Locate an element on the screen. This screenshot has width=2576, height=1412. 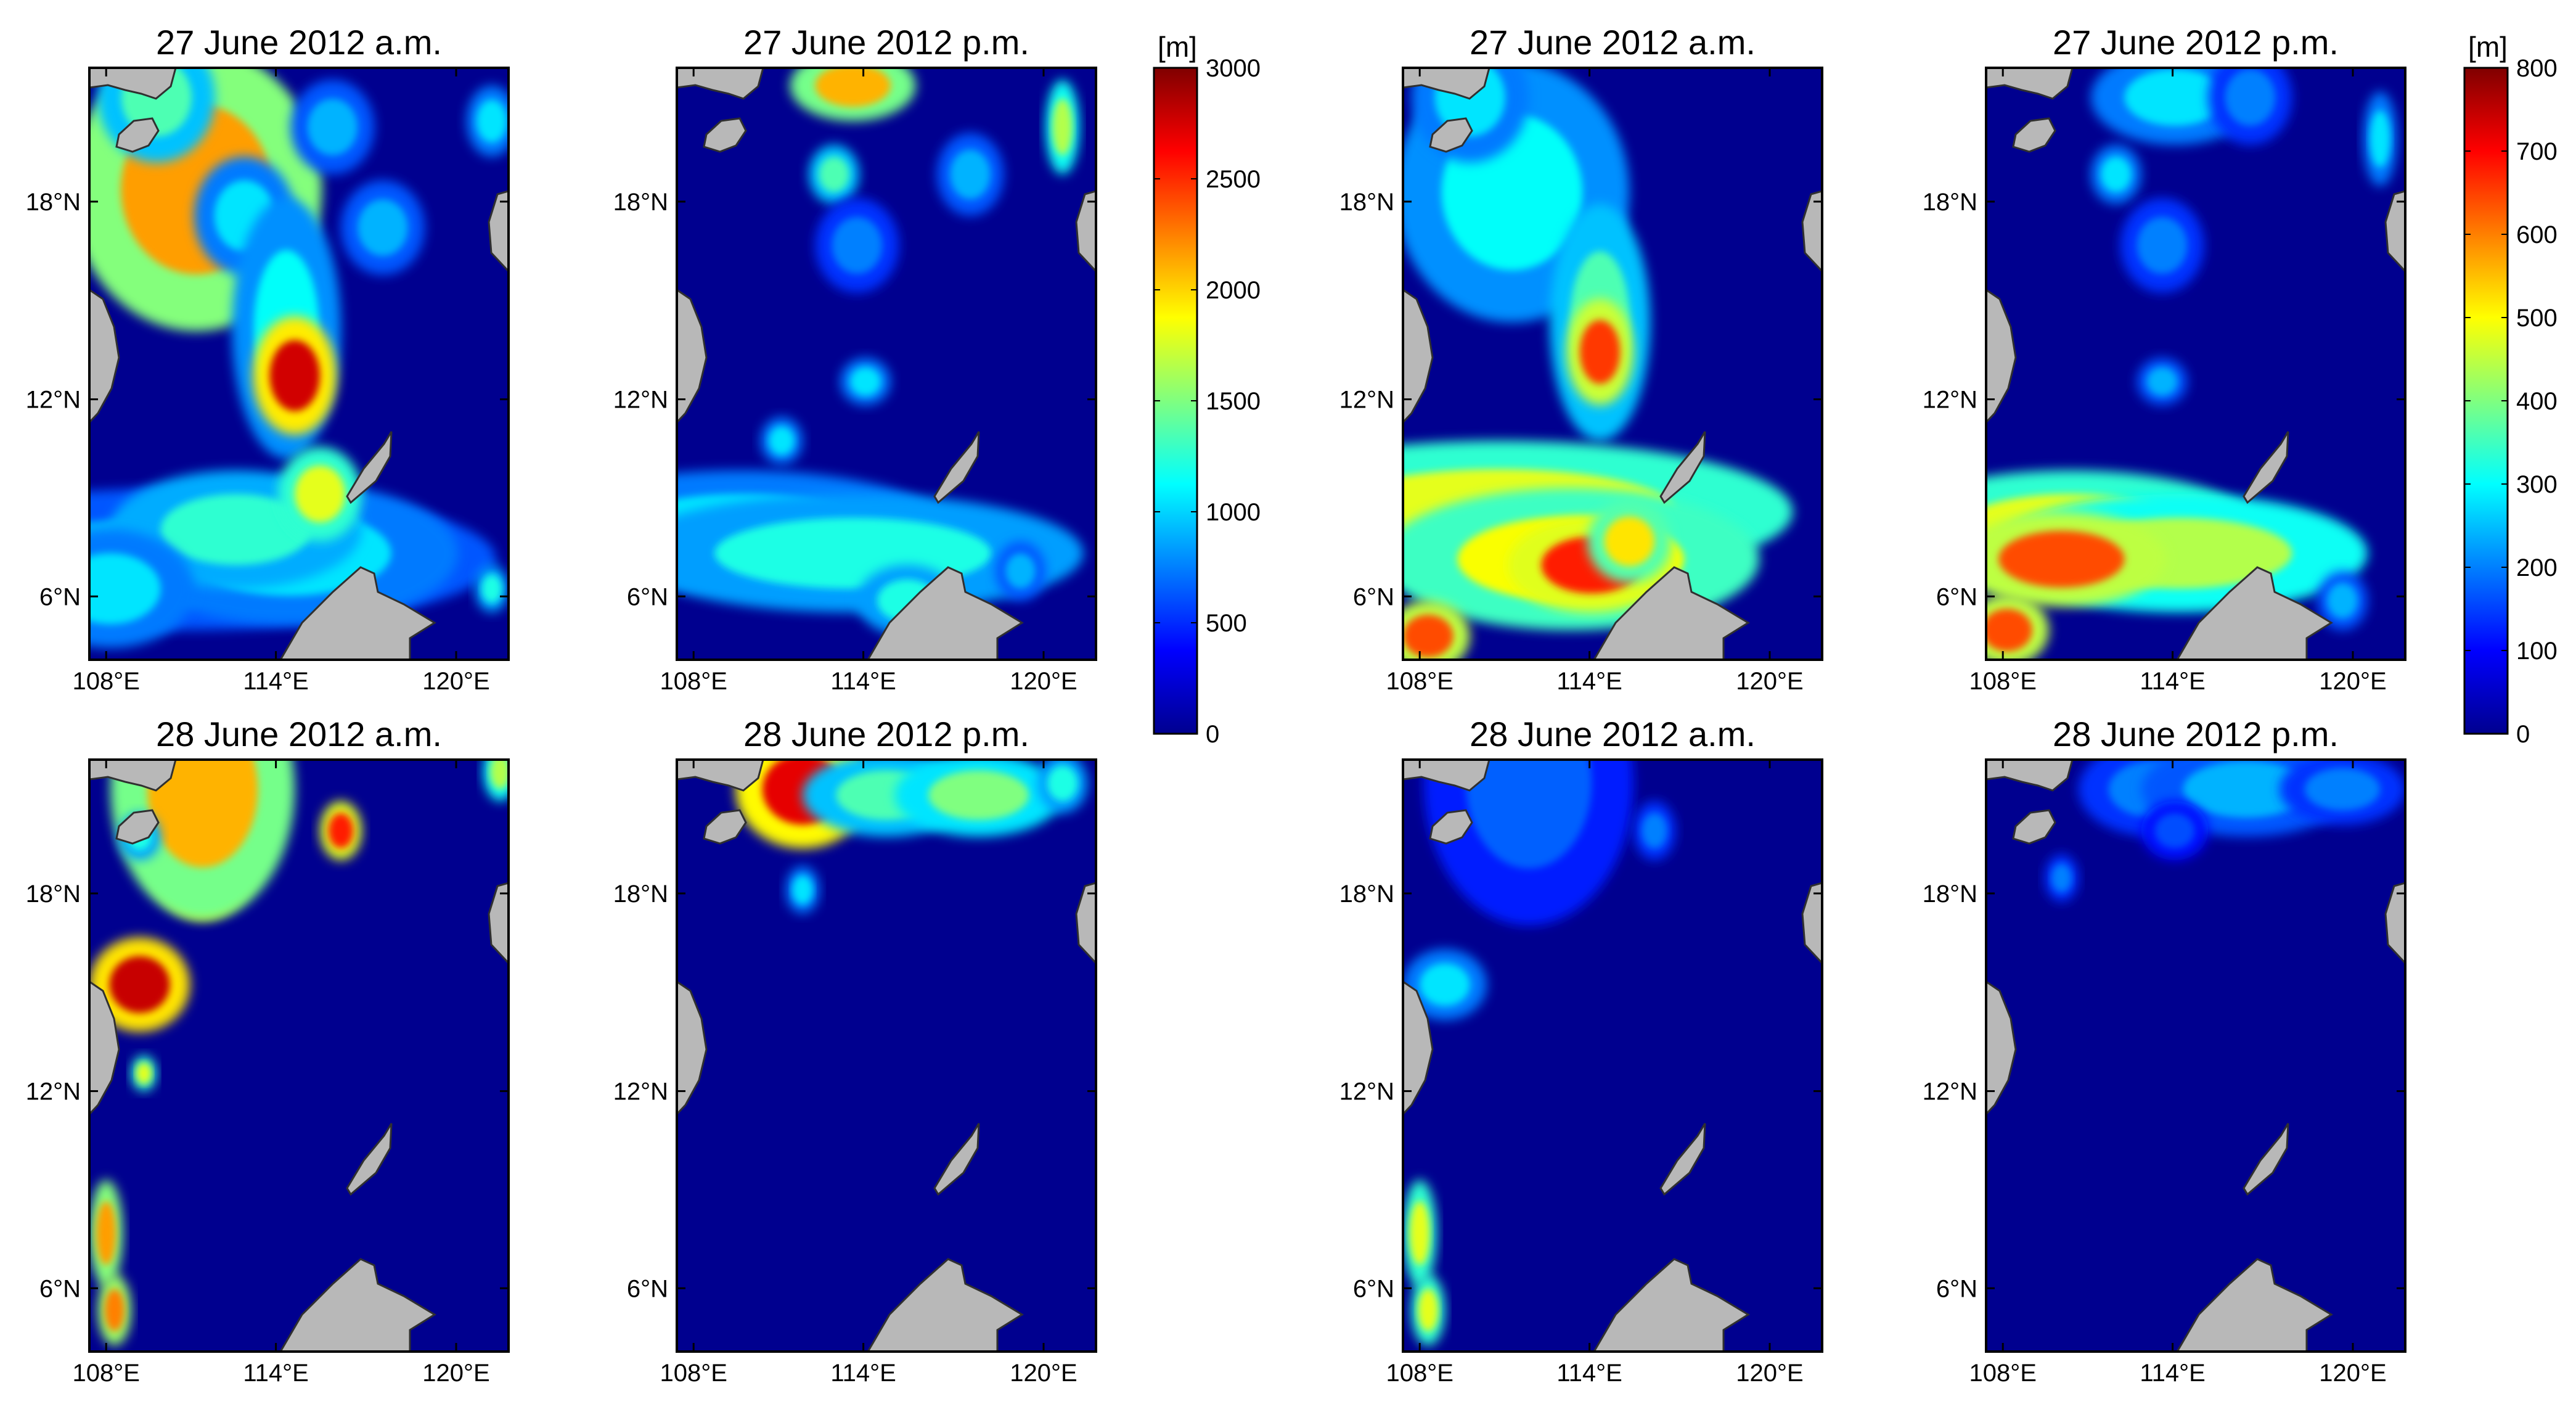
panel-title: 28 June 2012 p.m. is located at coordinates (2196, 734).